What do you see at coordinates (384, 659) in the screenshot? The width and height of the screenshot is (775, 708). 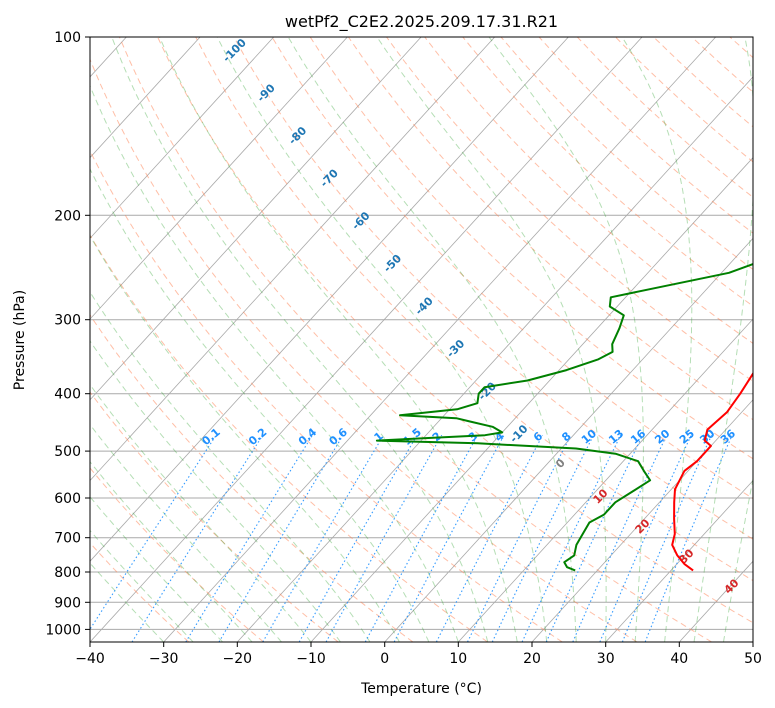 I see `x-tick-label: 0` at bounding box center [384, 659].